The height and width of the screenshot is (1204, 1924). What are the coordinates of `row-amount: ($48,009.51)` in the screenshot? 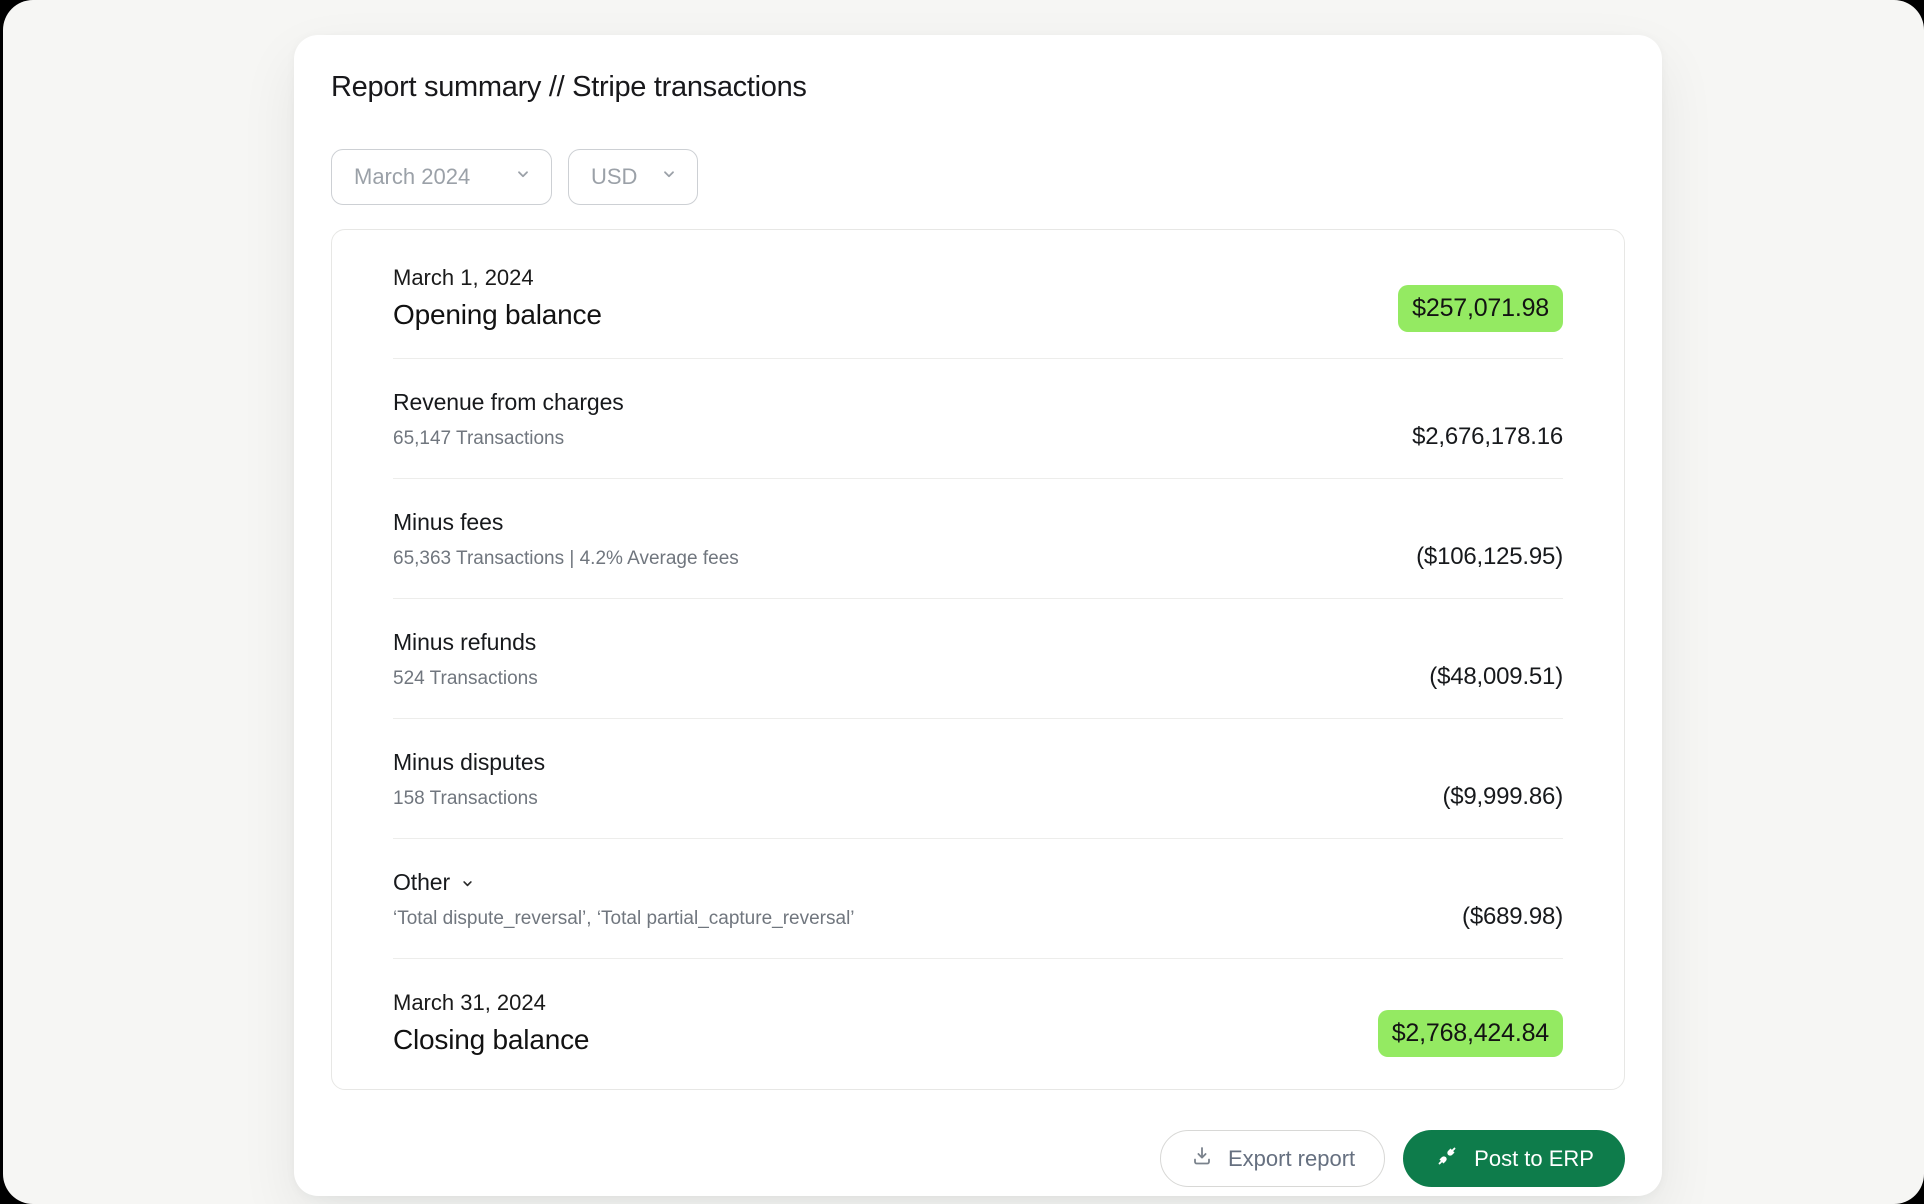 It's located at (1496, 676).